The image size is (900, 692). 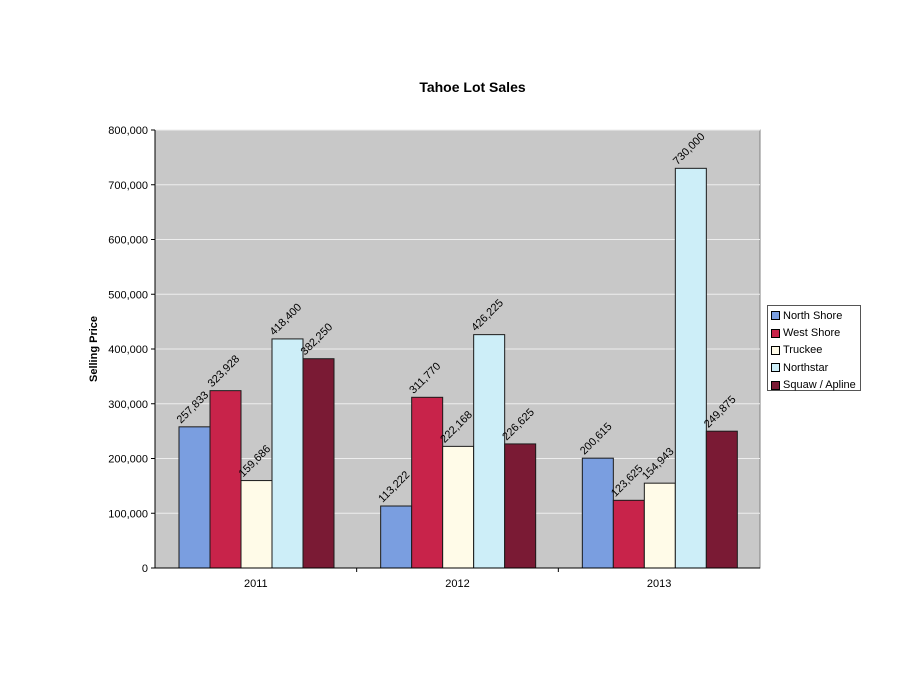 What do you see at coordinates (145, 569) in the screenshot?
I see `y-tick-label: 0` at bounding box center [145, 569].